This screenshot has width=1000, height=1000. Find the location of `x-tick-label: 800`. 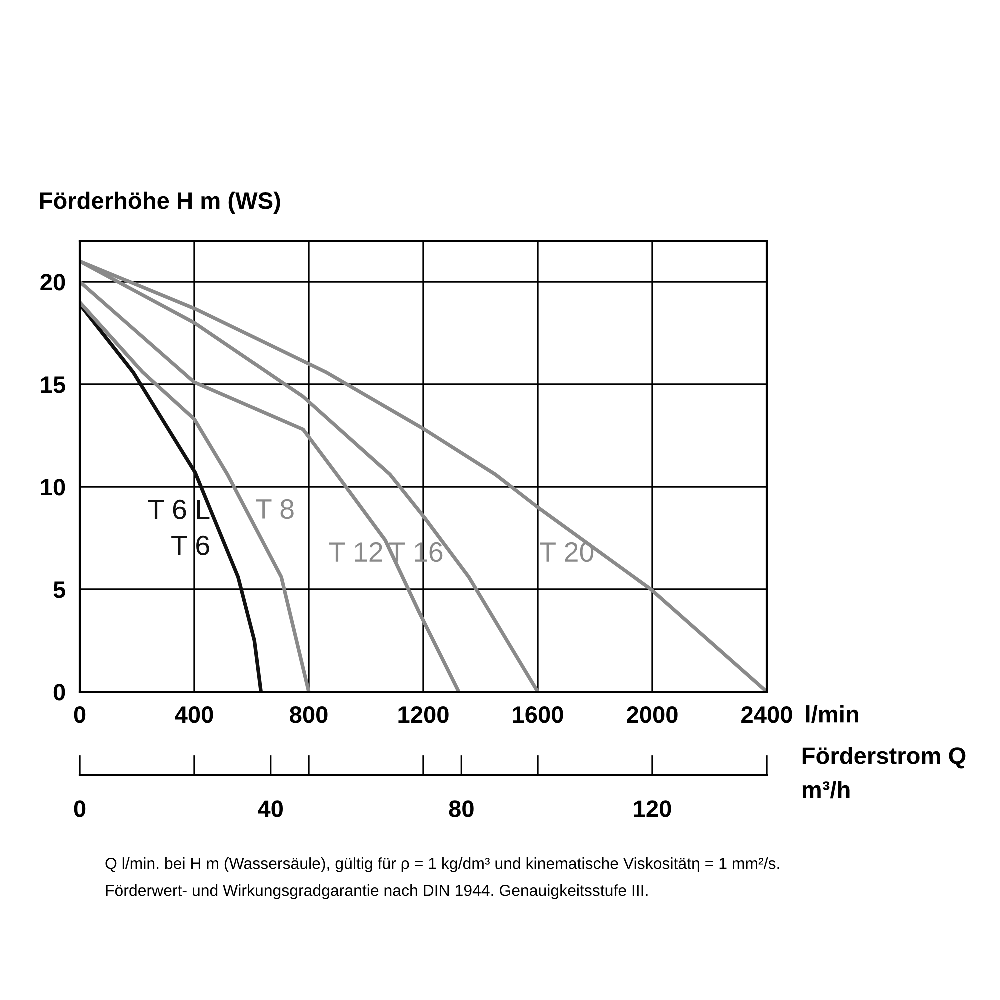

x-tick-label: 800 is located at coordinates (309, 715).